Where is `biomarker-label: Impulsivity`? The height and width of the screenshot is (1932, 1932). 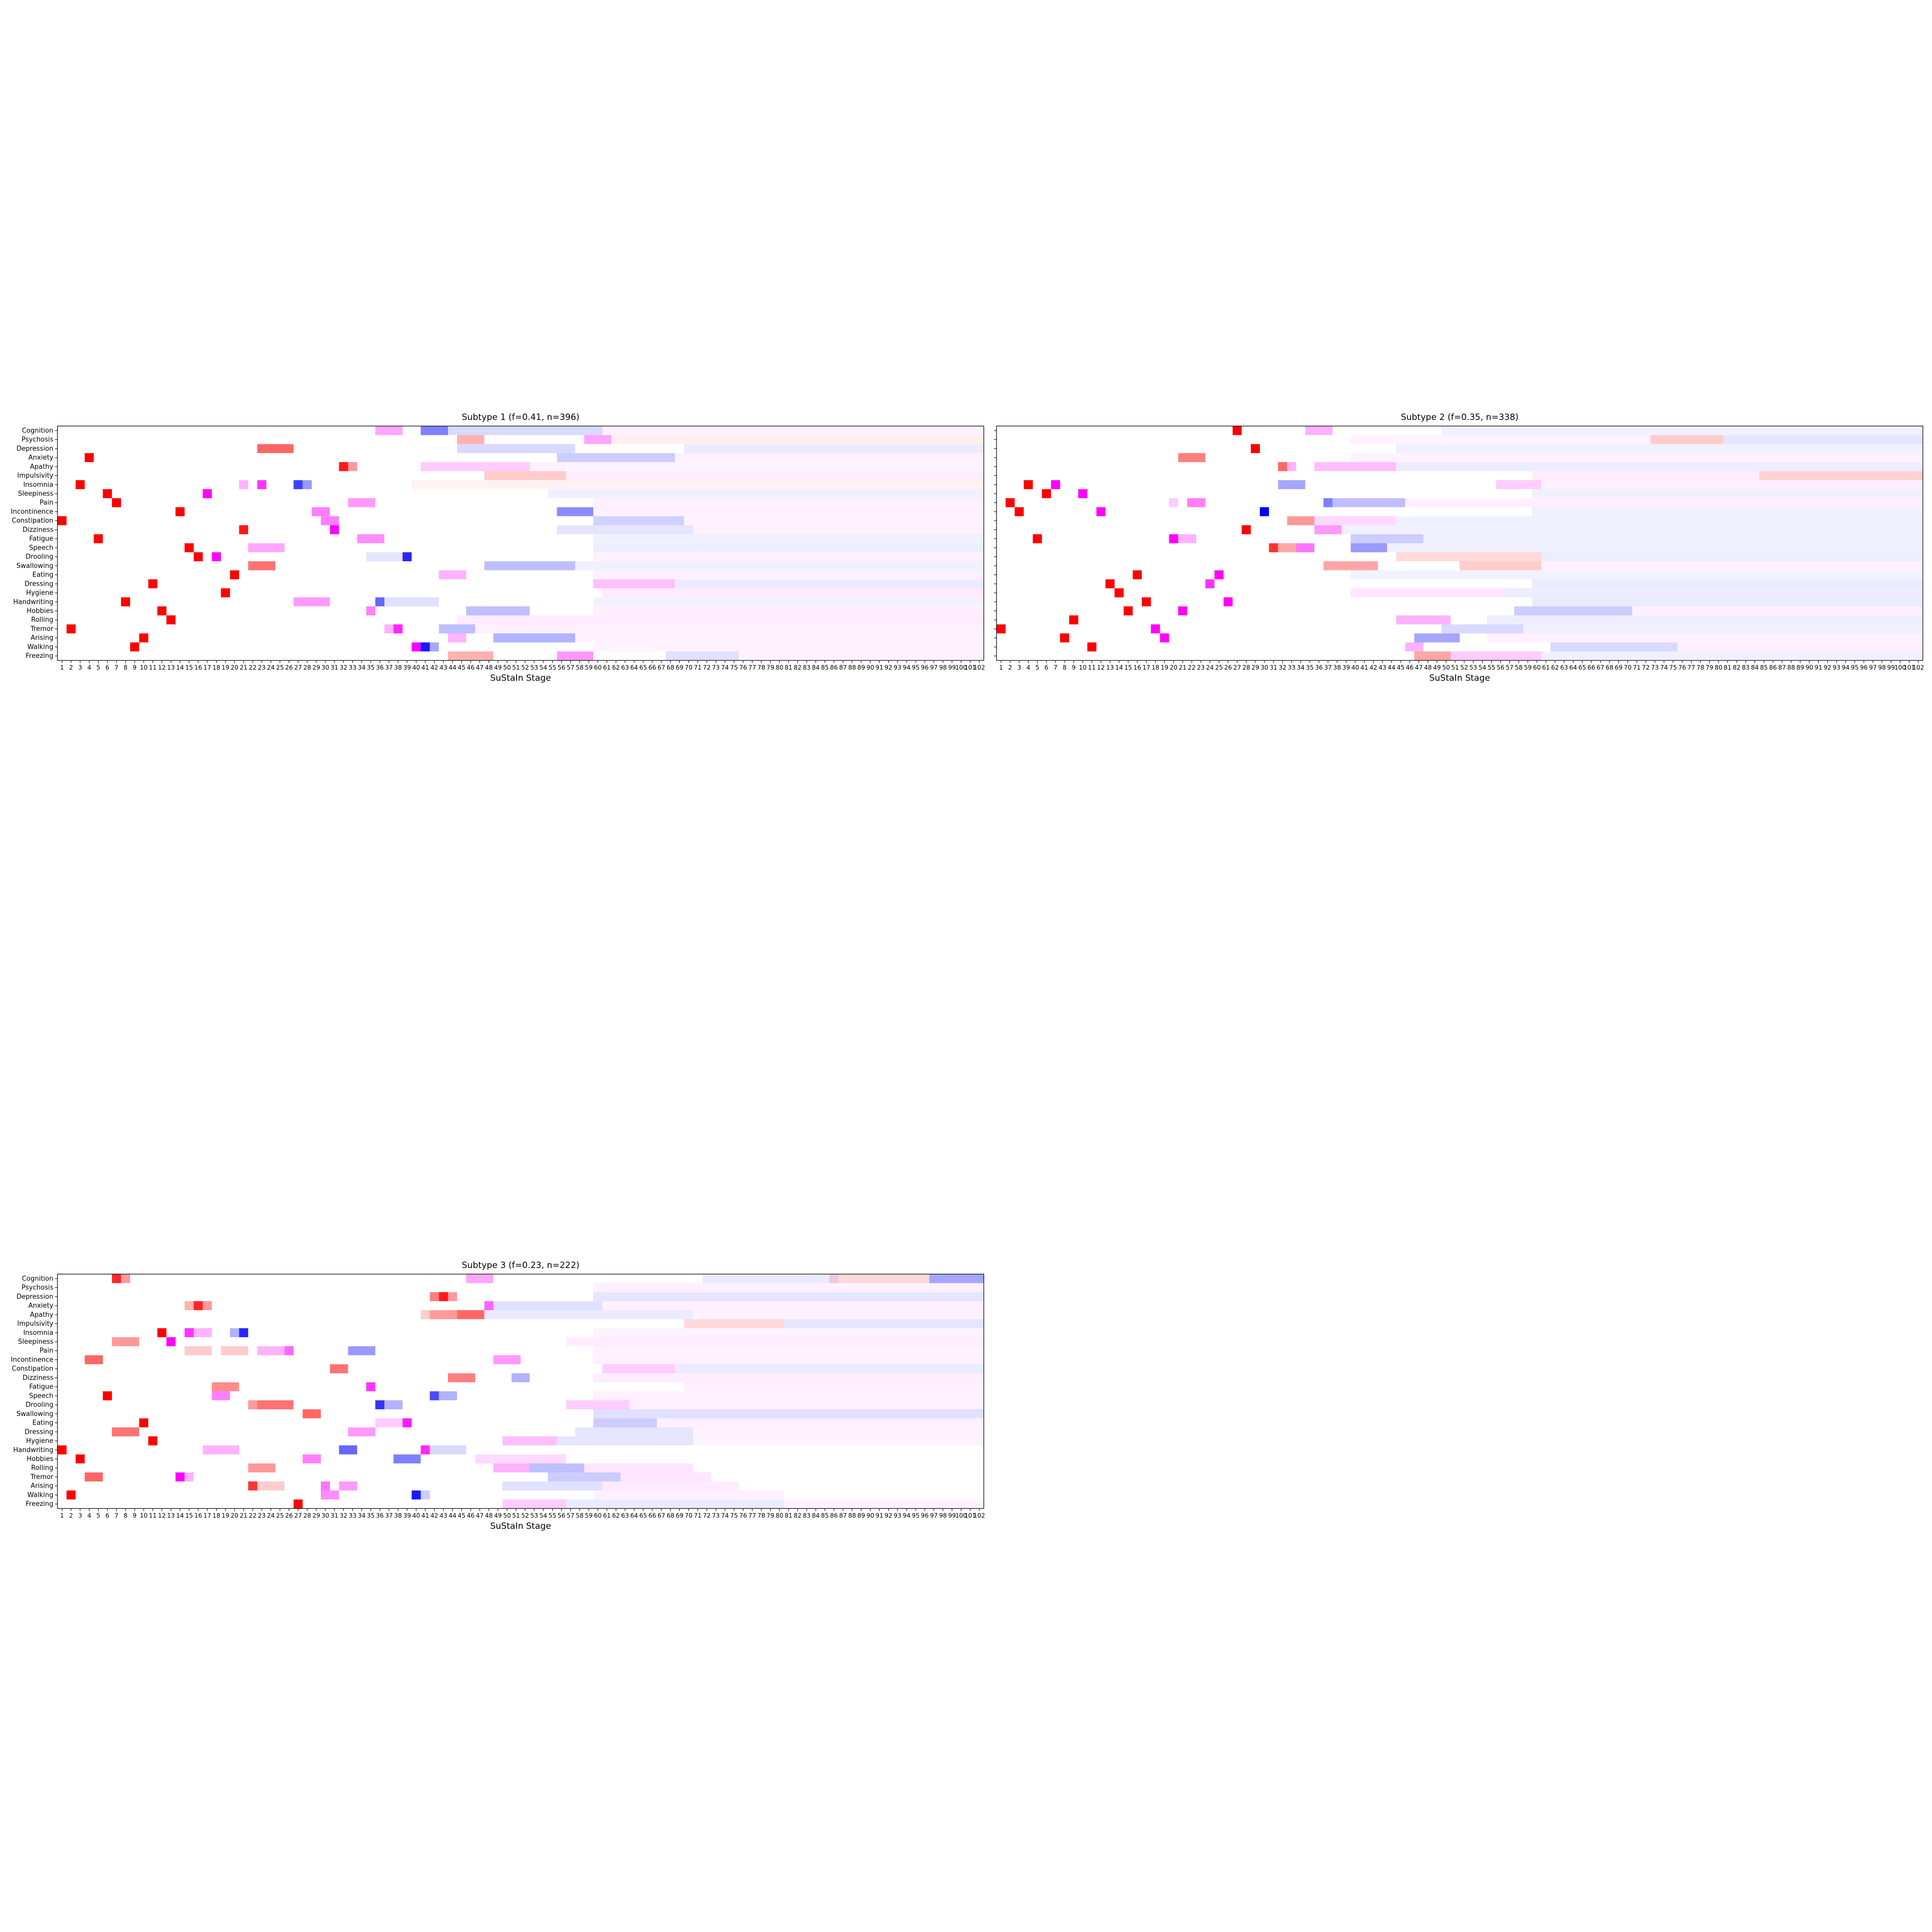 biomarker-label: Impulsivity is located at coordinates (35, 1324).